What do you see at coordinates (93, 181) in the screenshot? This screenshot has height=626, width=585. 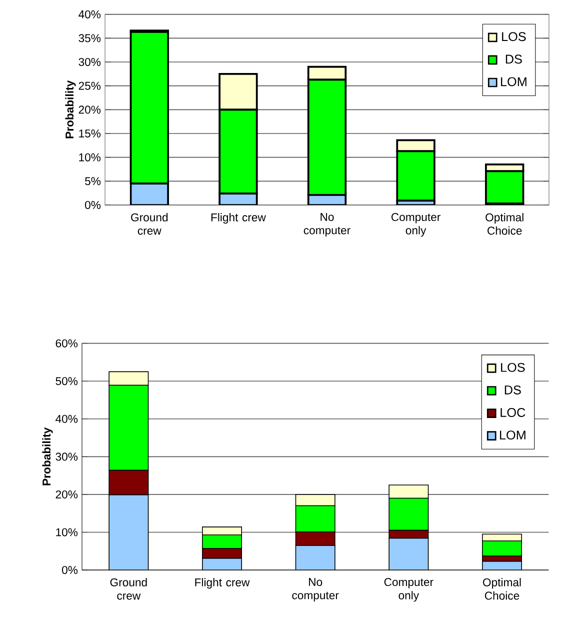 I see `y-tick-label: 5%` at bounding box center [93, 181].